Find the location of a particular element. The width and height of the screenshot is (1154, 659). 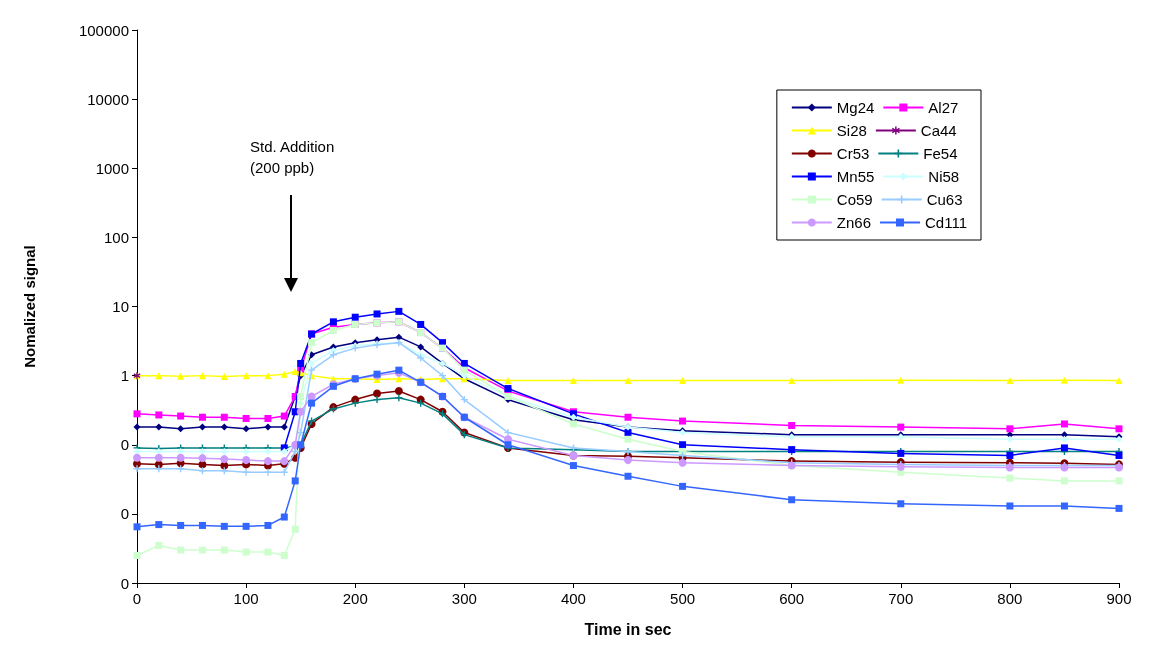

x-tick-label: 600 is located at coordinates (792, 598).